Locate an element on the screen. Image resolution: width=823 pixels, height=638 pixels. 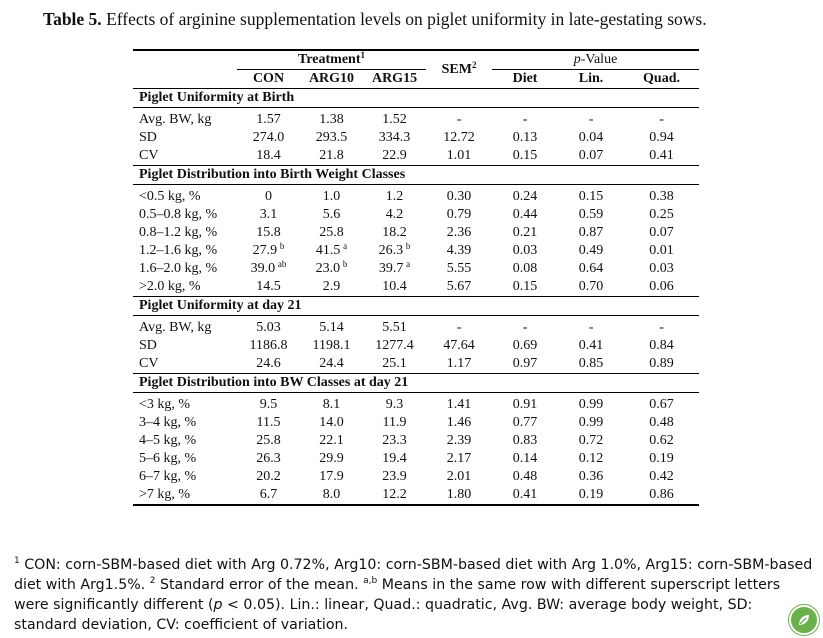
cell-value: 0.30 is located at coordinates (459, 196).